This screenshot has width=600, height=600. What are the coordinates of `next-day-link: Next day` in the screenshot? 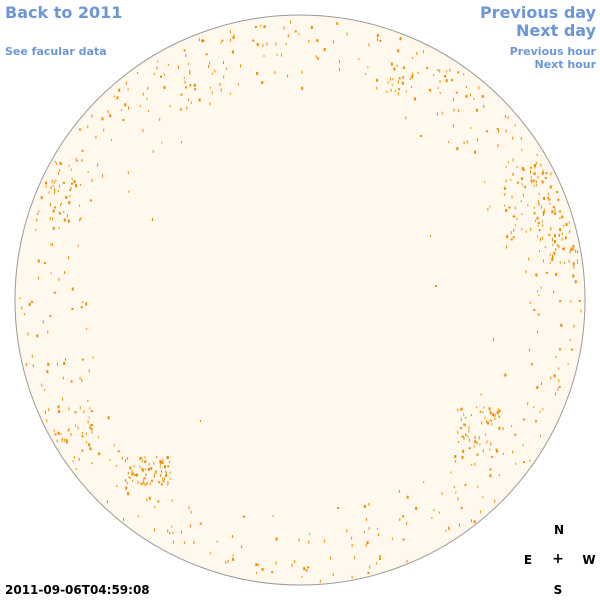 It's located at (556, 30).